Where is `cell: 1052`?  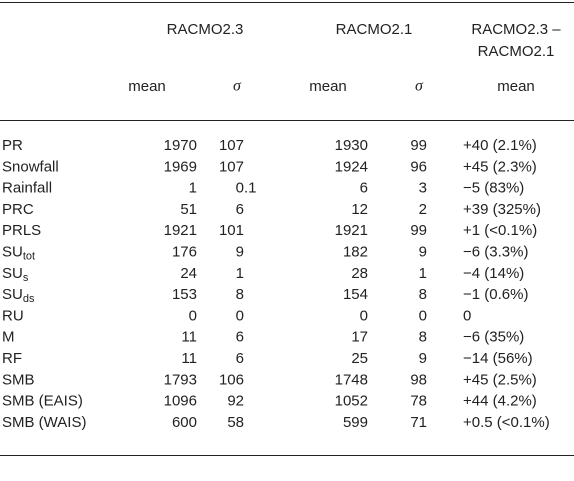
cell: 1052 is located at coordinates (351, 401).